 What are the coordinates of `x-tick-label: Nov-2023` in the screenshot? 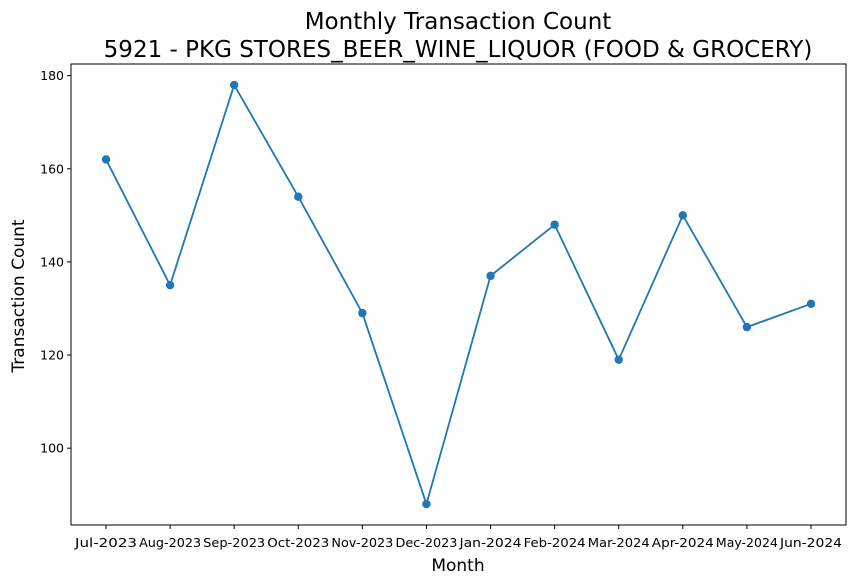 It's located at (362, 542).